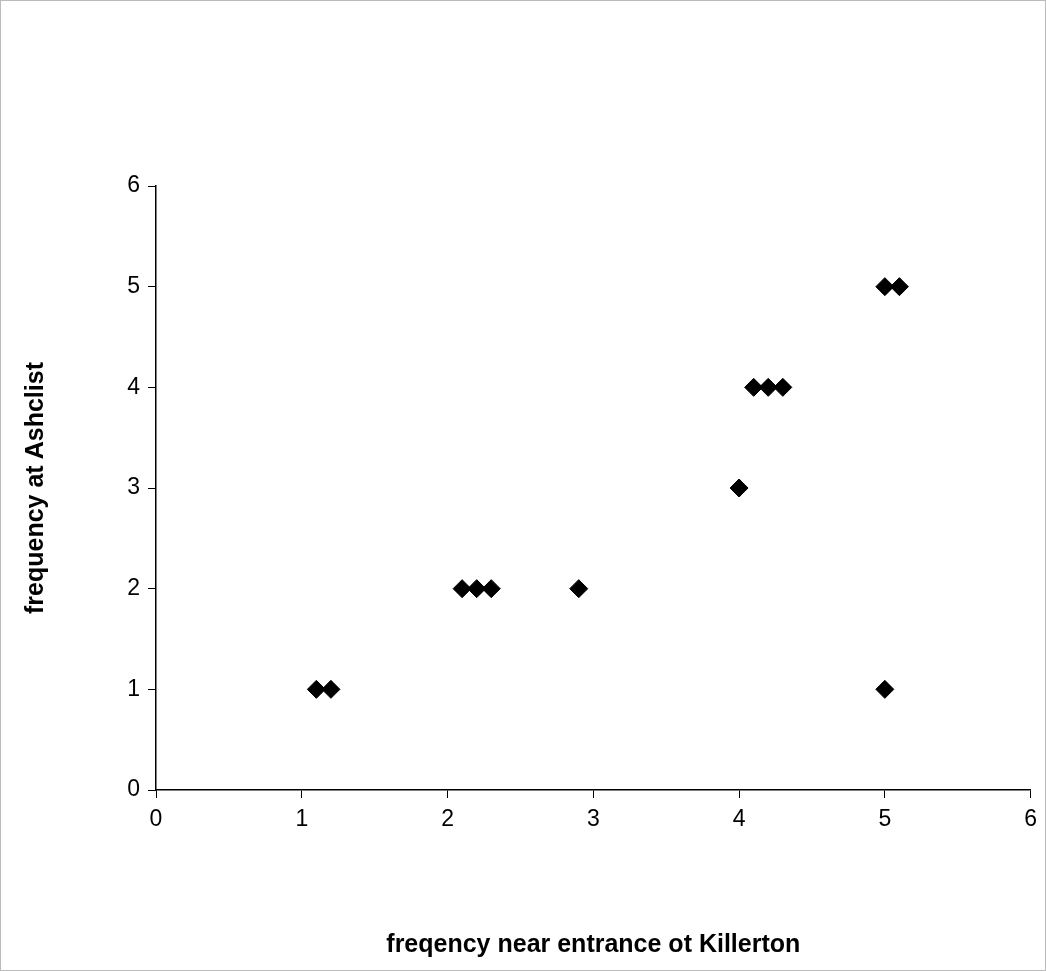 Image resolution: width=1046 pixels, height=971 pixels. Describe the element at coordinates (133, 788) in the screenshot. I see `y-tick-label: 0` at that location.